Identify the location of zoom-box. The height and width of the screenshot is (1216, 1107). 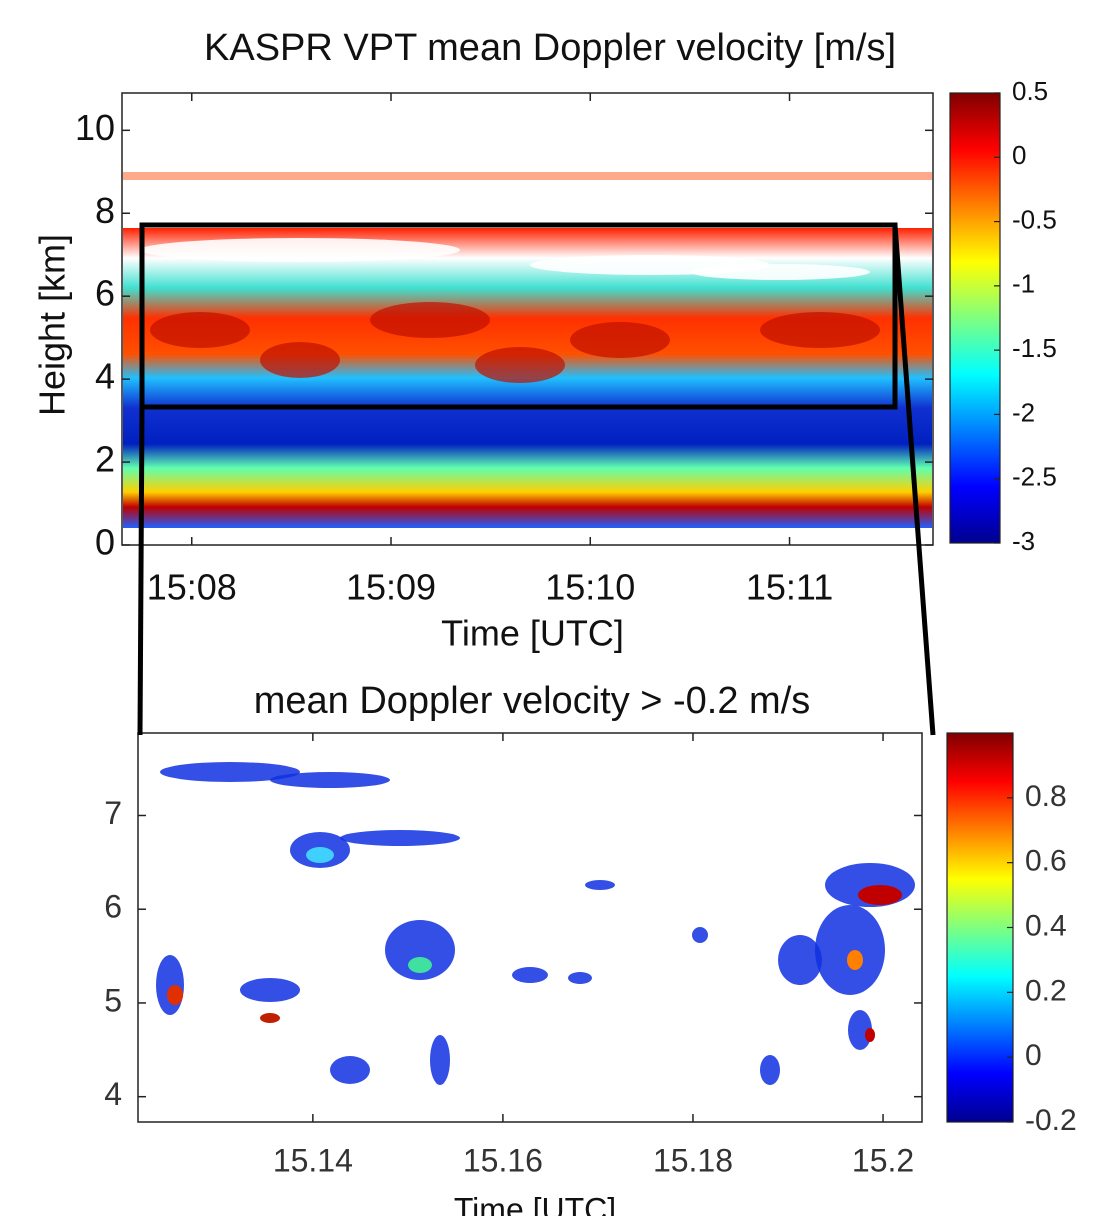
(518, 316).